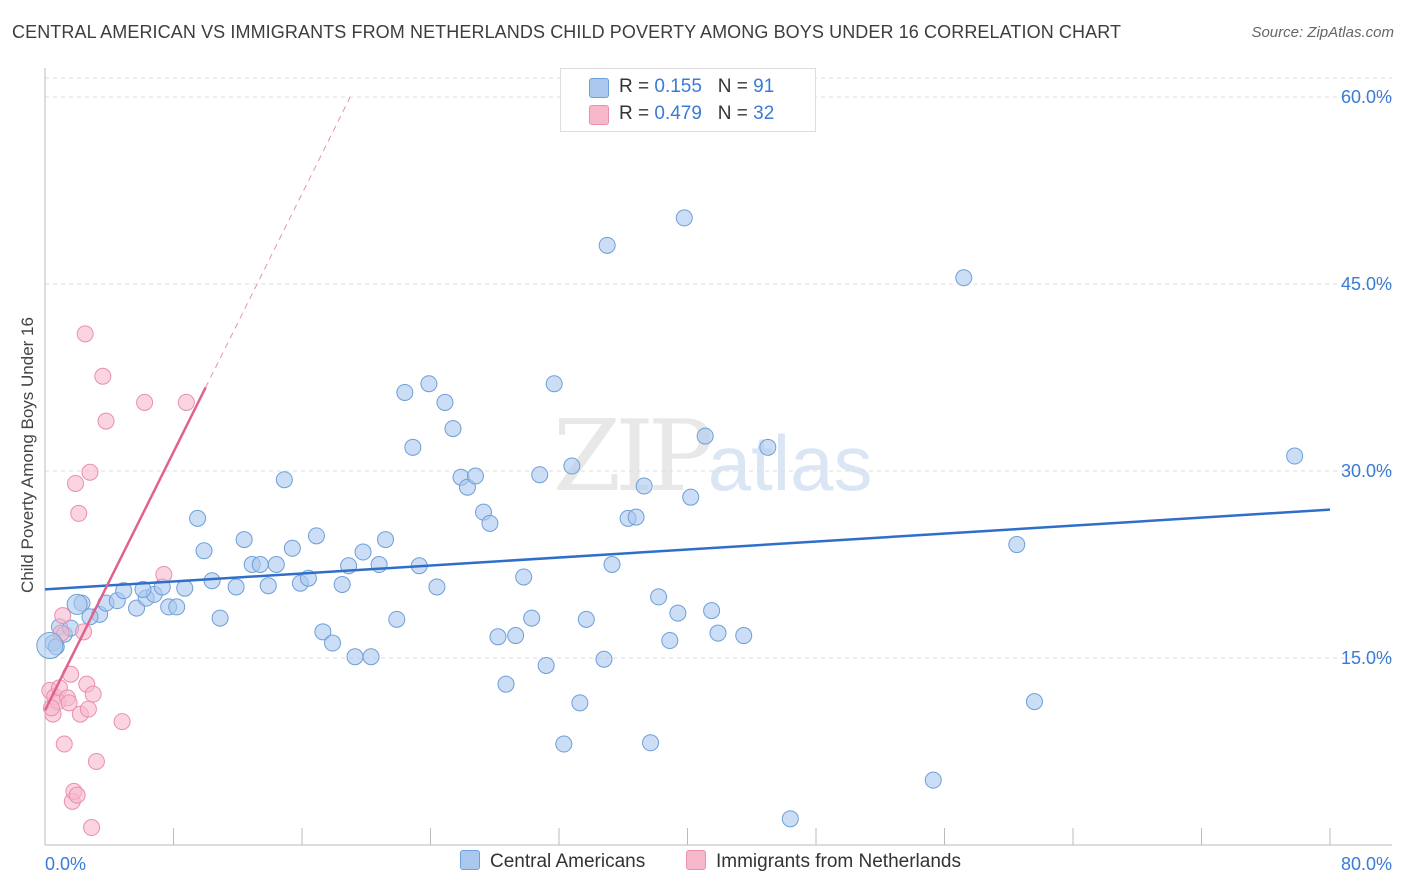  I want to click on r-value: 0.479, so click(678, 113).